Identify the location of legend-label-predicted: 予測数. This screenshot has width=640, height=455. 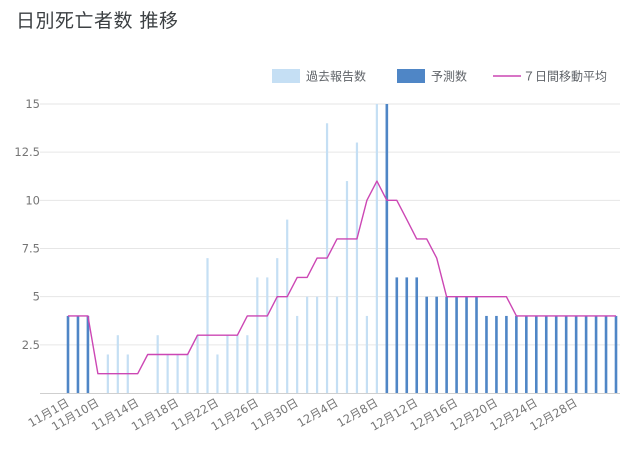
(449, 76).